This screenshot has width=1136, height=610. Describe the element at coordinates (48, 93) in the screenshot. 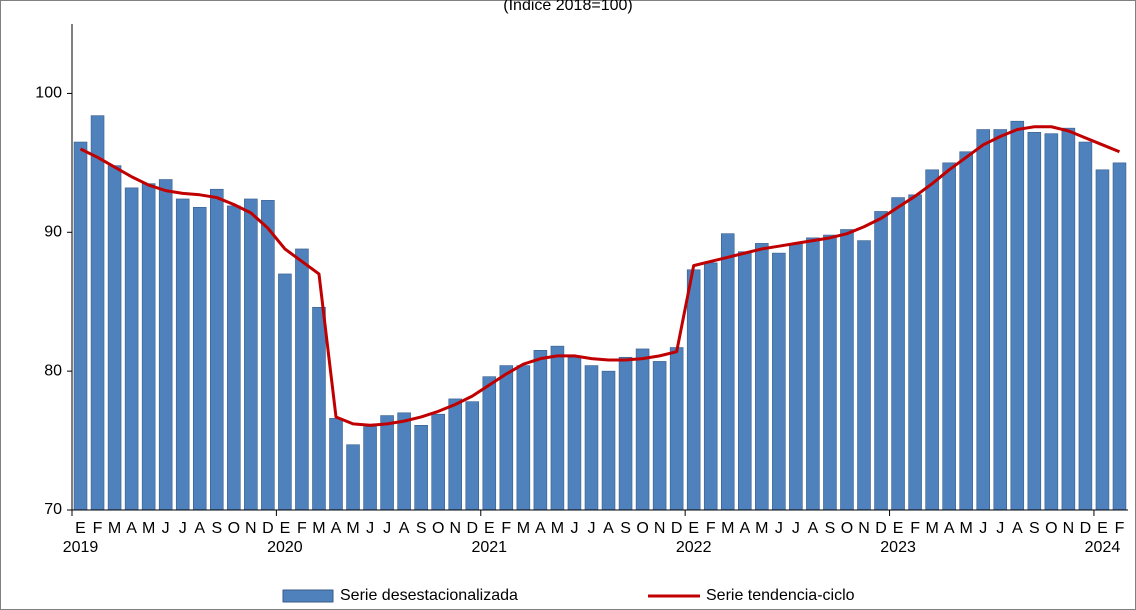

I see `y-tick-label: 100` at that location.